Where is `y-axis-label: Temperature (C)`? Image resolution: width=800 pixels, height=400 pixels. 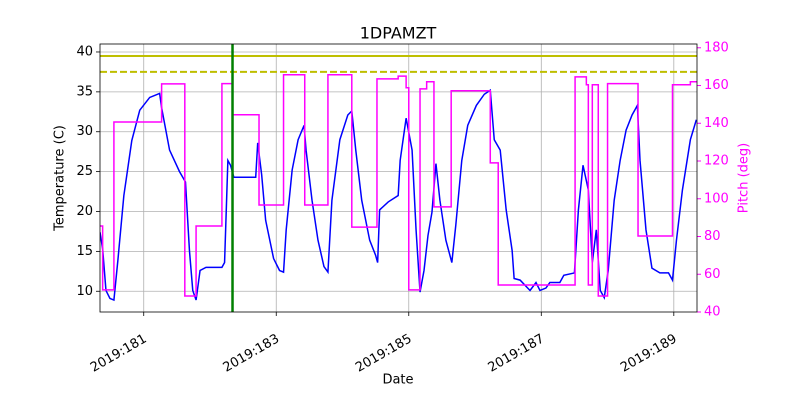
y-axis-label: Temperature (C) is located at coordinates (60, 178).